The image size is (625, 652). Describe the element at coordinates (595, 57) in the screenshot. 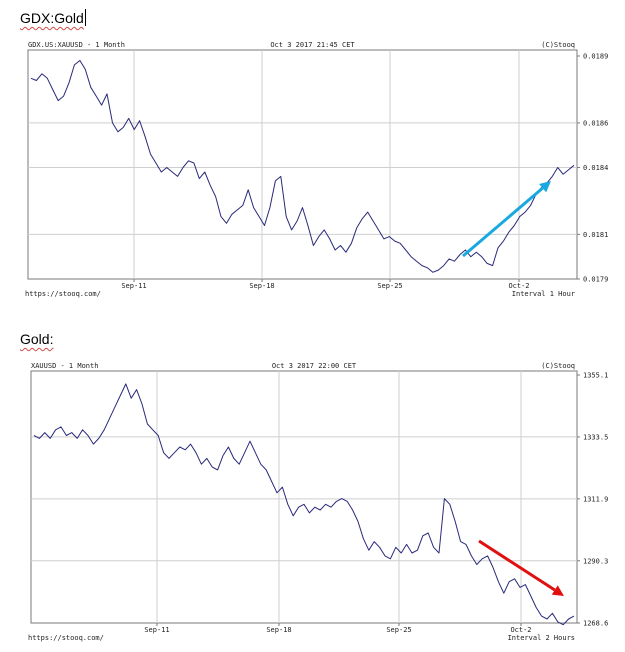

I see `y-tick-label: 0.0189` at that location.